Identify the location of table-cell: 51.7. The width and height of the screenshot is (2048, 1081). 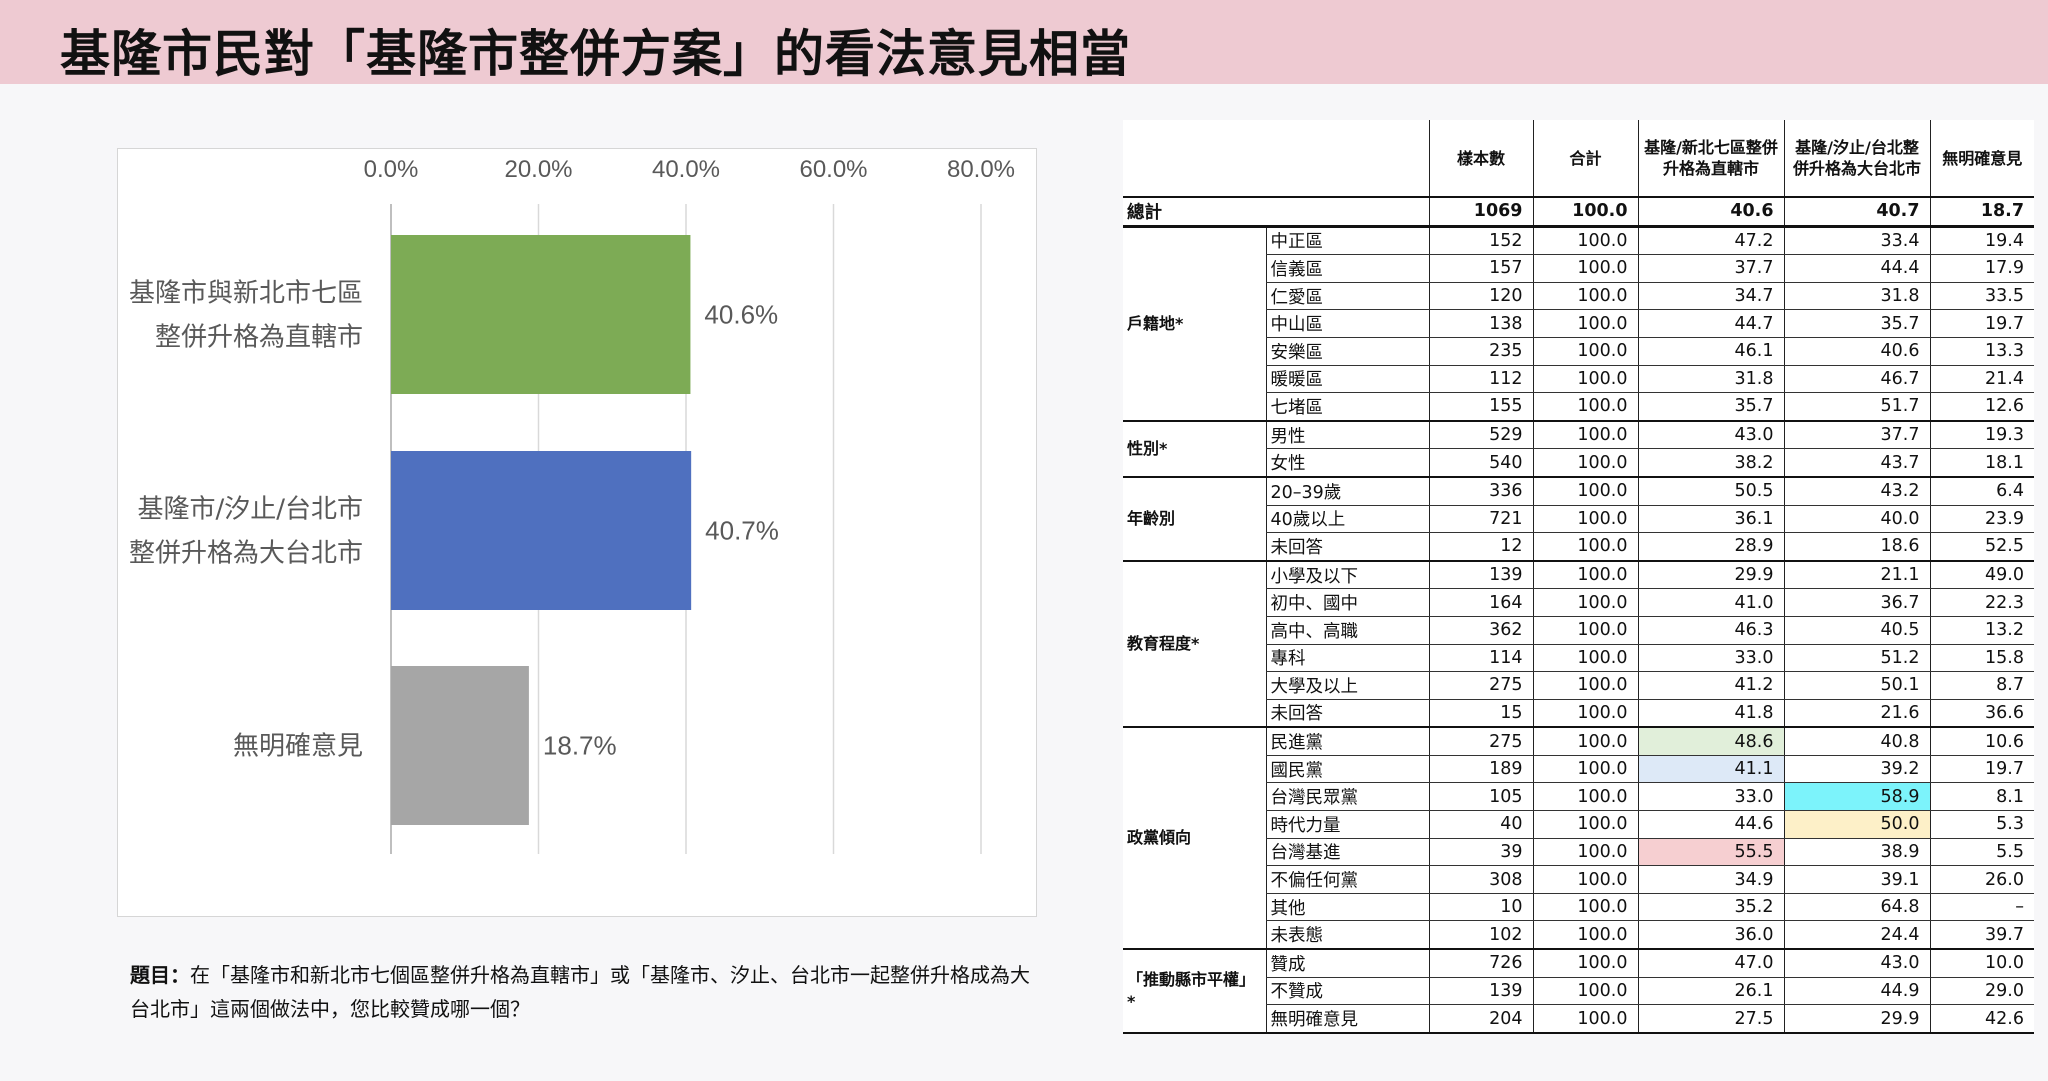
(1856, 407).